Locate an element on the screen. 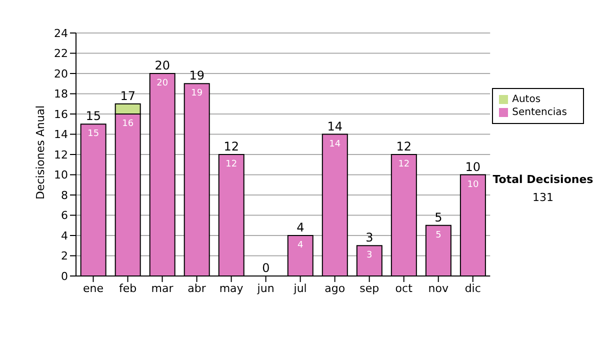  y-tick-label: 20 is located at coordinates (61, 73).